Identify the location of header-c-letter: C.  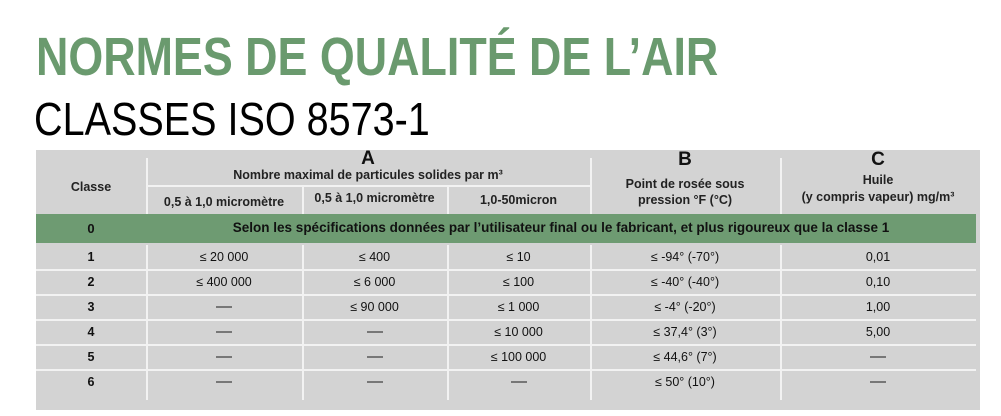
(878, 159).